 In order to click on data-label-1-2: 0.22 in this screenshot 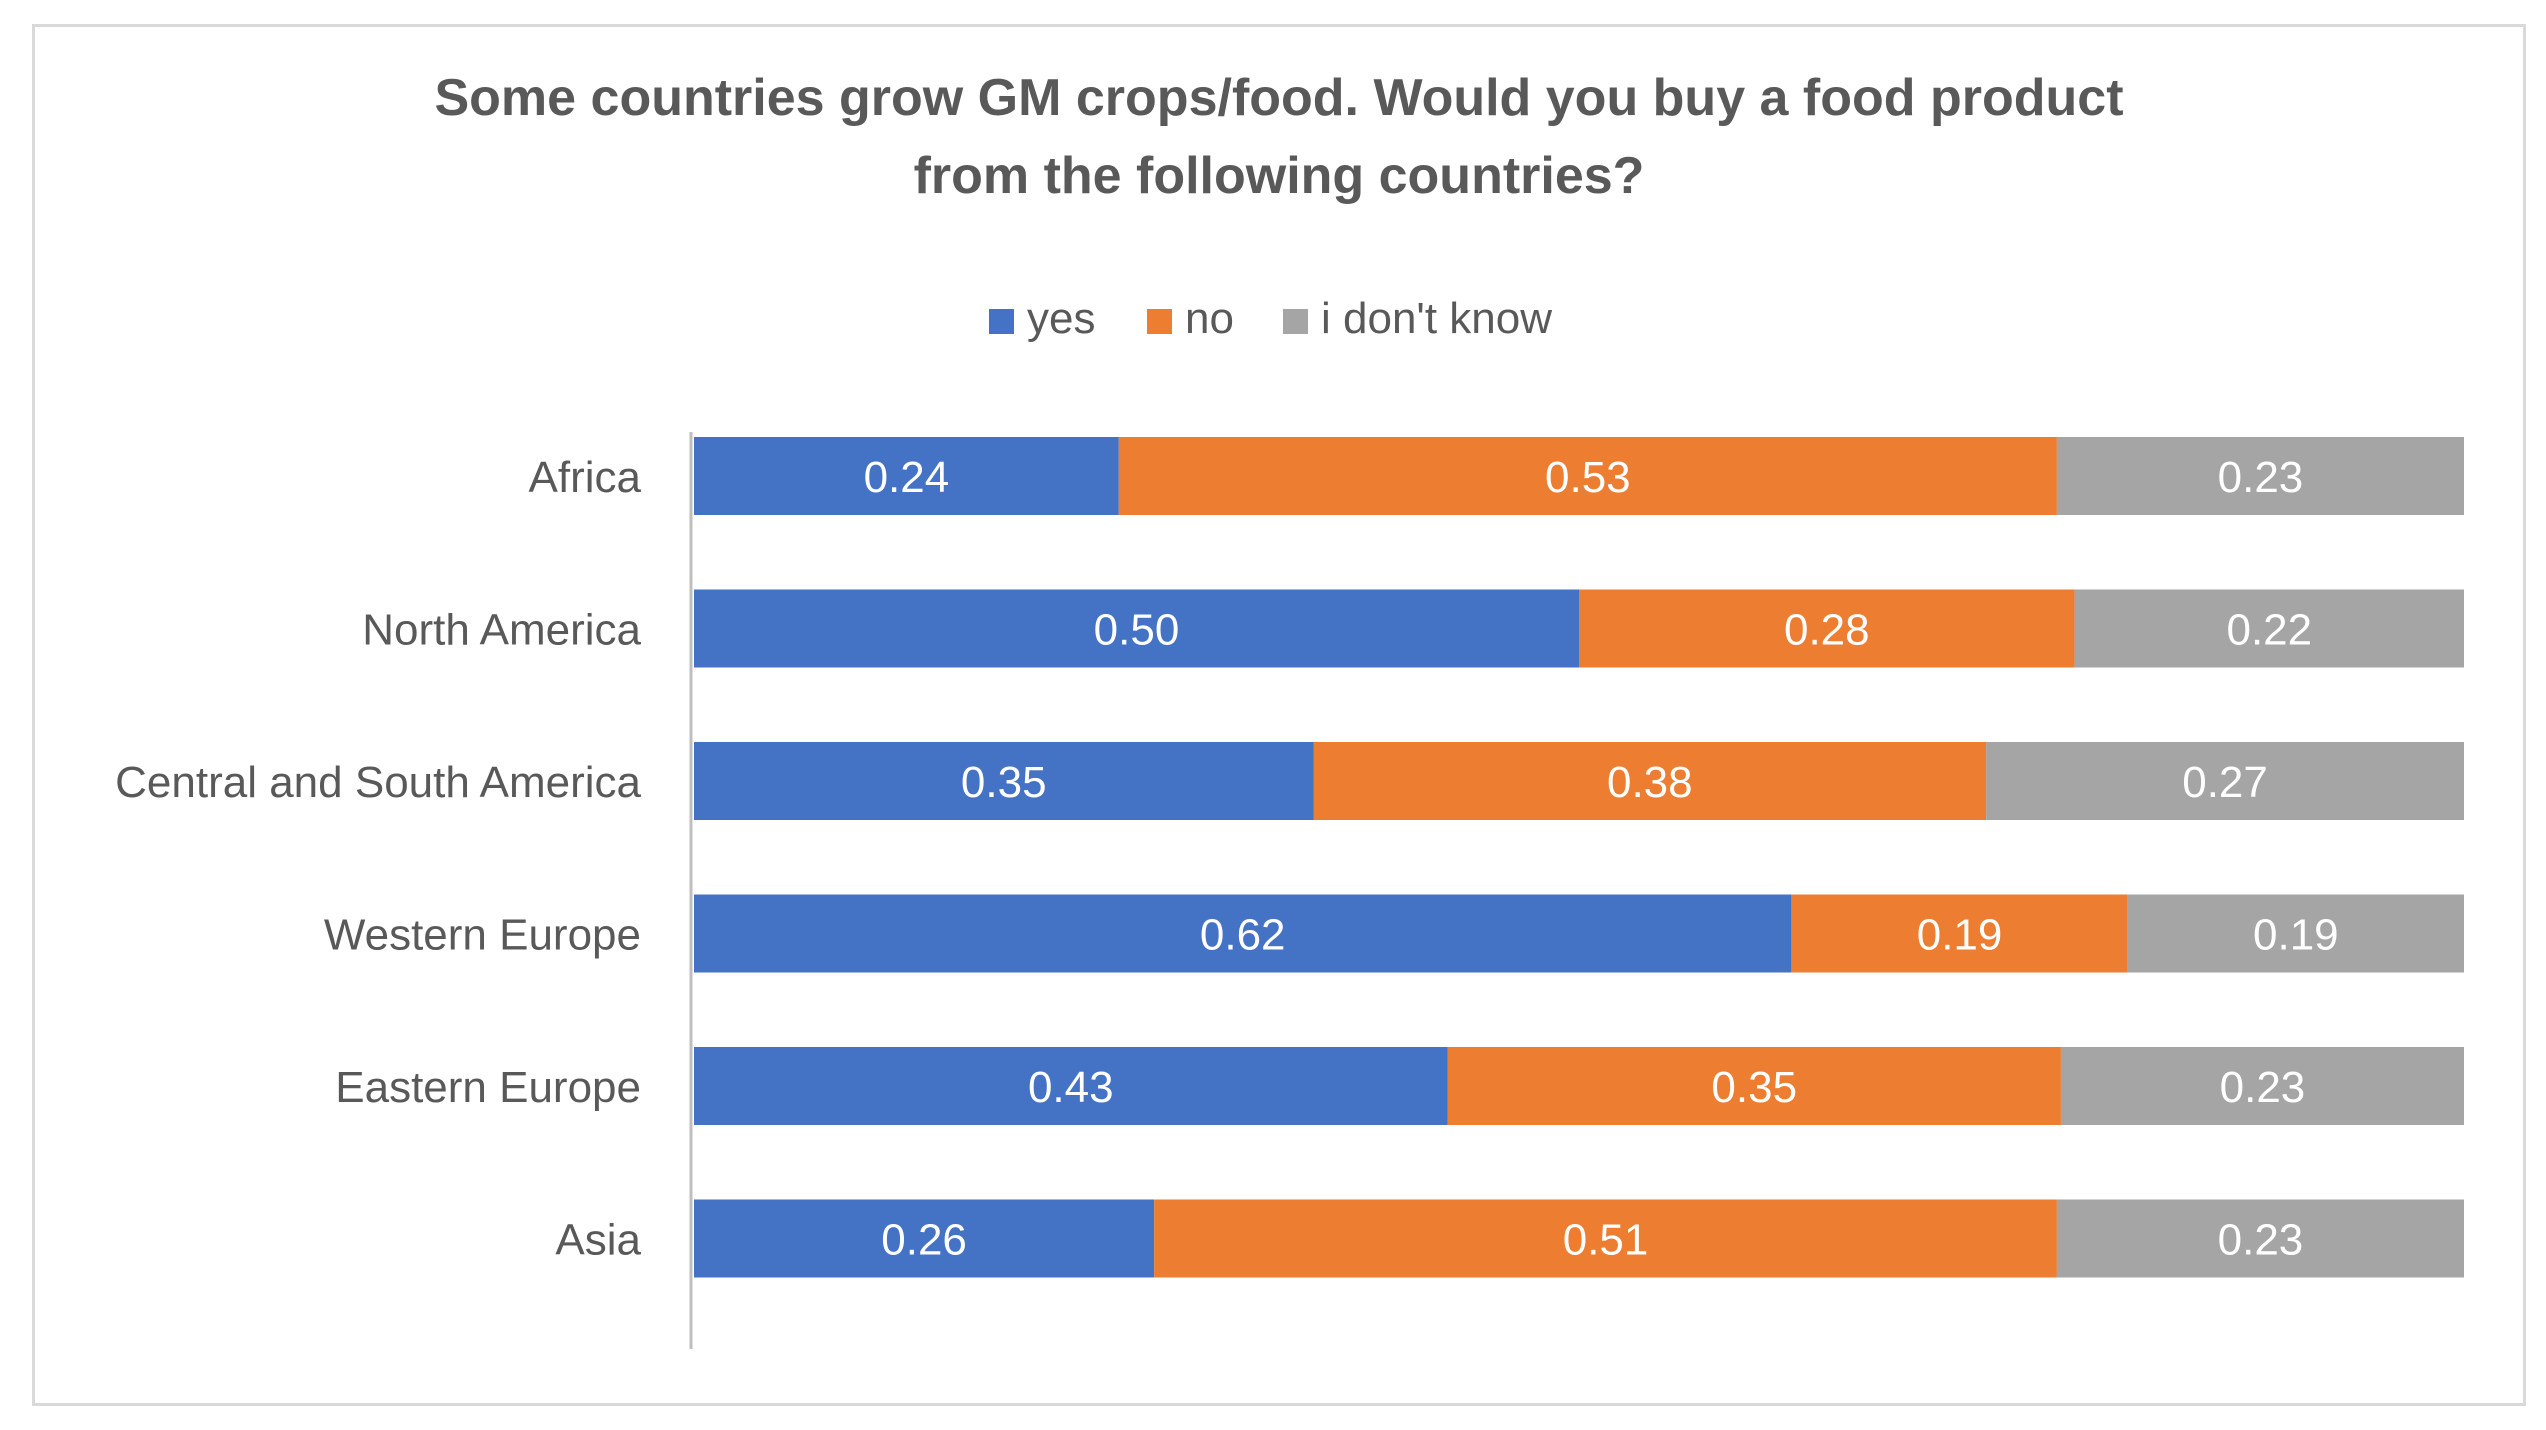, I will do `click(2269, 630)`.